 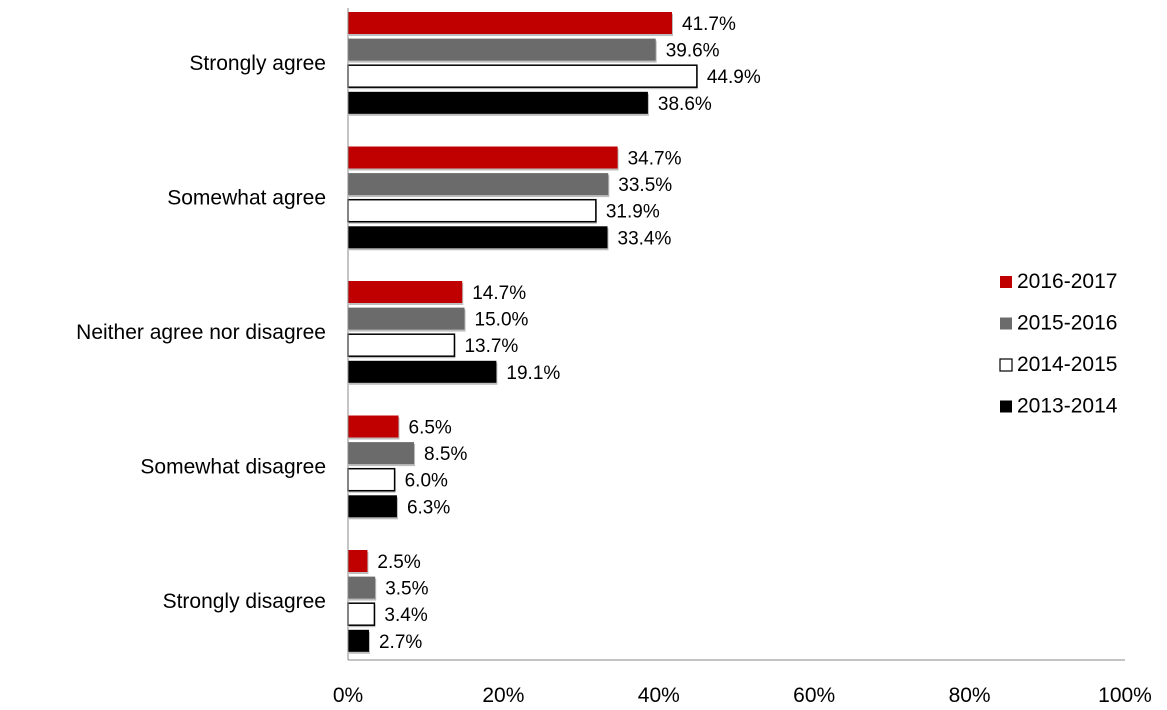 What do you see at coordinates (499, 293) in the screenshot?
I see `data-label: 14.7%` at bounding box center [499, 293].